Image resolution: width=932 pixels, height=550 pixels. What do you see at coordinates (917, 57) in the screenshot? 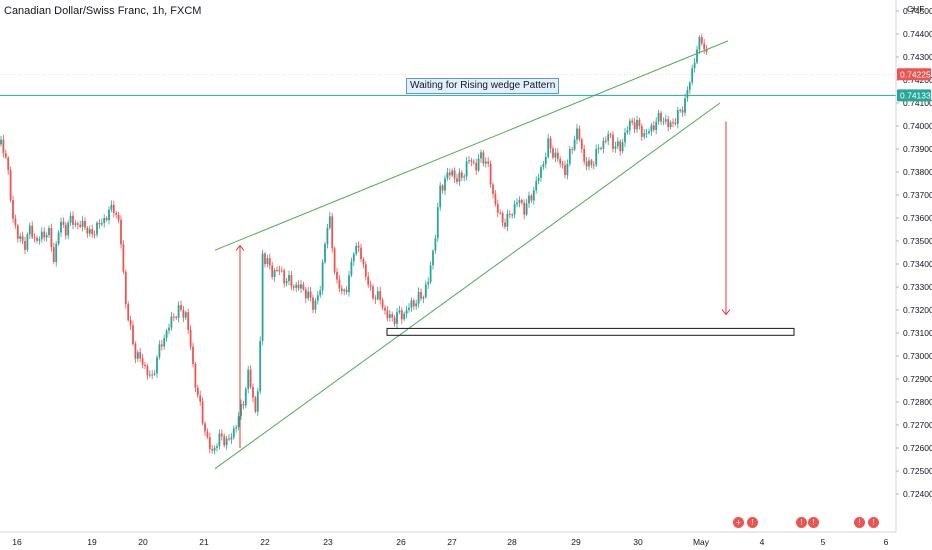
I see `price-tick-label: 0.74300` at bounding box center [917, 57].